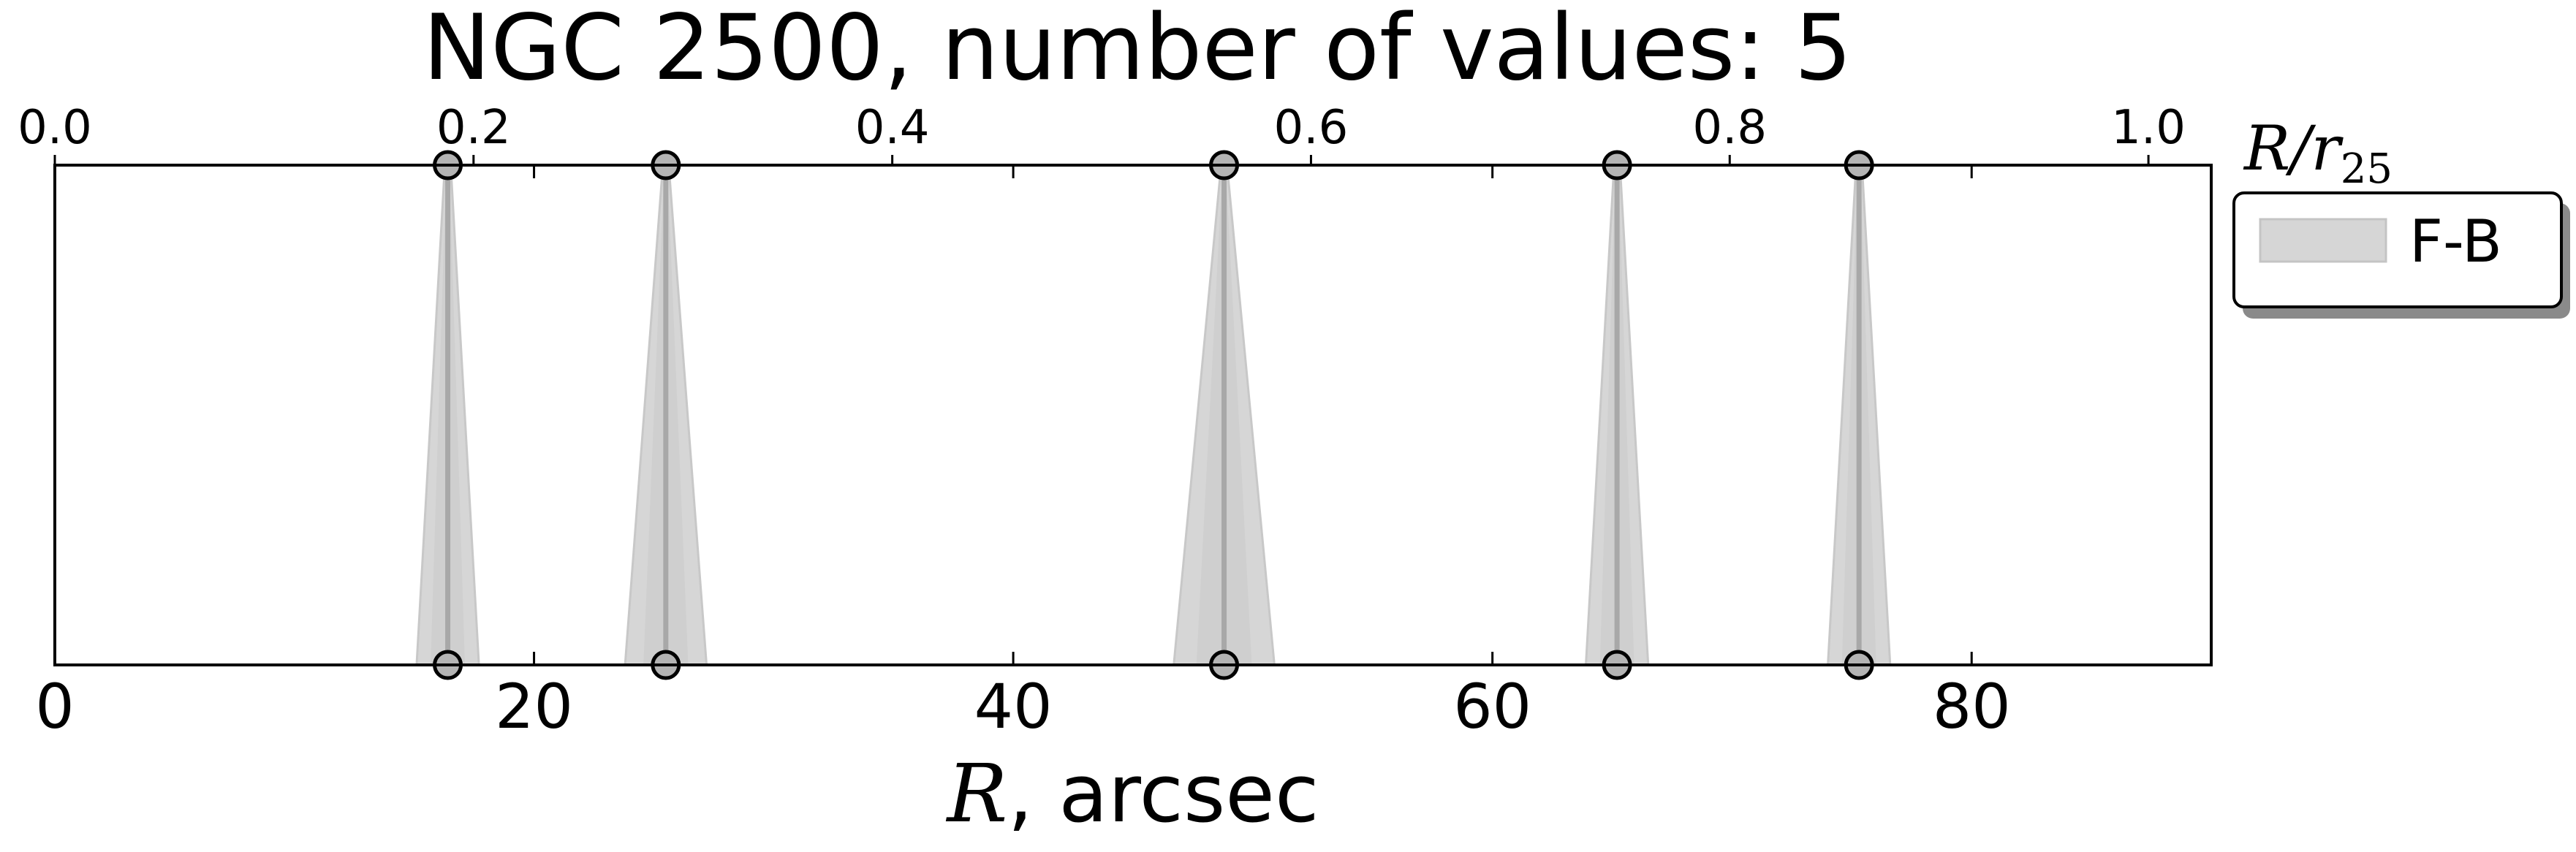  I want to click on x-tick-label-0: 0, so click(54, 706).